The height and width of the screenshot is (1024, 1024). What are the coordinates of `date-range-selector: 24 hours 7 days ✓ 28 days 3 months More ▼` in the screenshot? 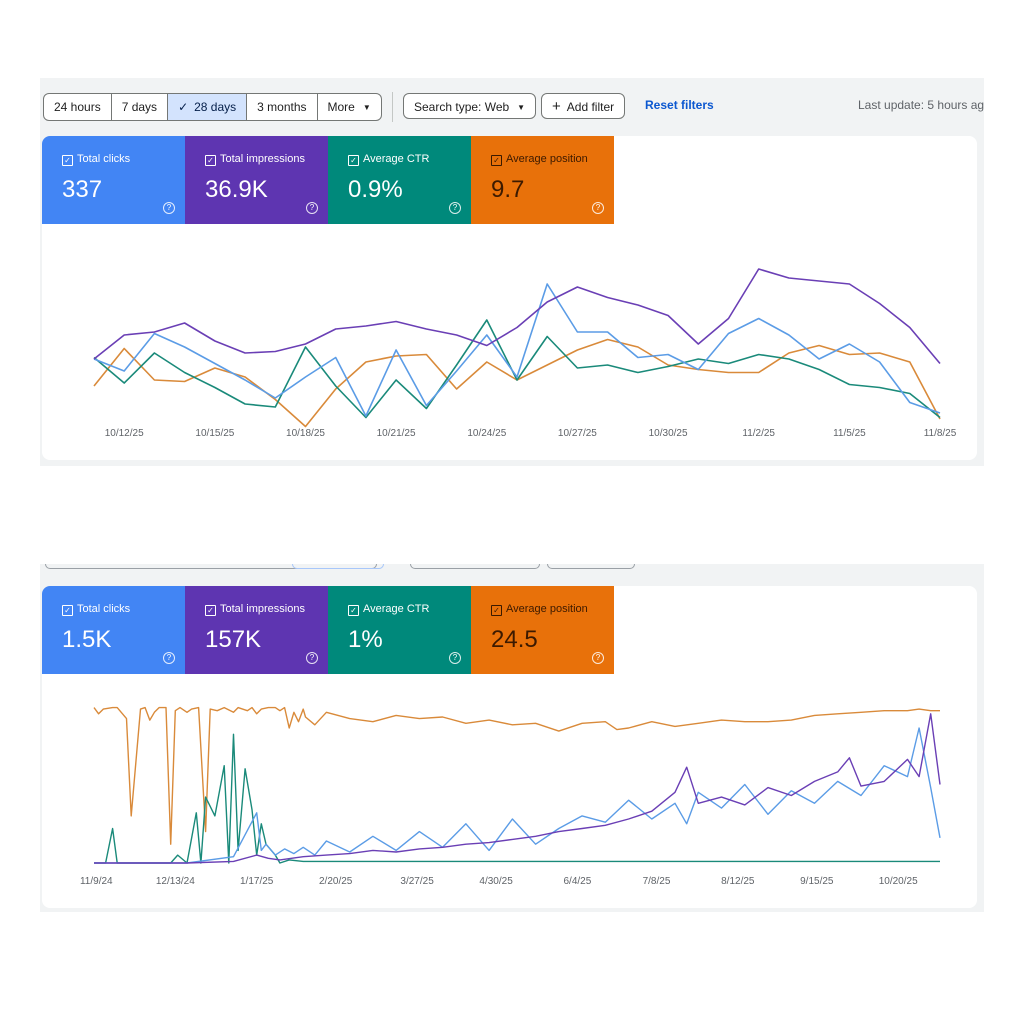 It's located at (212, 107).